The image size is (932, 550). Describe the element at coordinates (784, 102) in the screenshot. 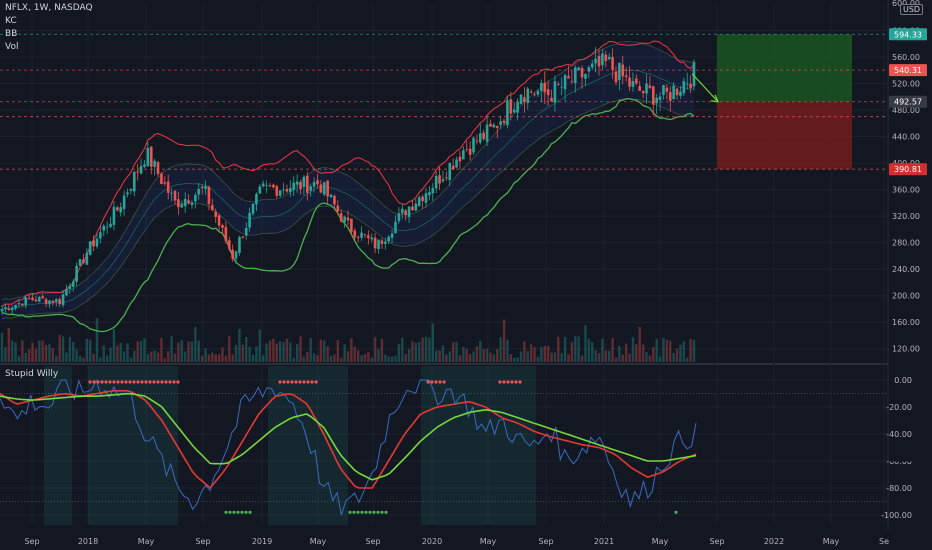

I see `position-zones` at that location.